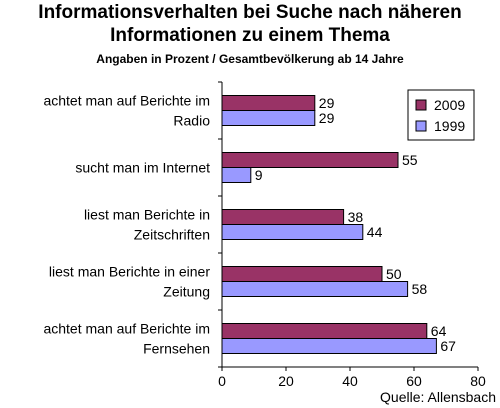 Image resolution: width=500 pixels, height=408 pixels. Describe the element at coordinates (259, 175) in the screenshot. I see `data-label-1999: 9` at that location.